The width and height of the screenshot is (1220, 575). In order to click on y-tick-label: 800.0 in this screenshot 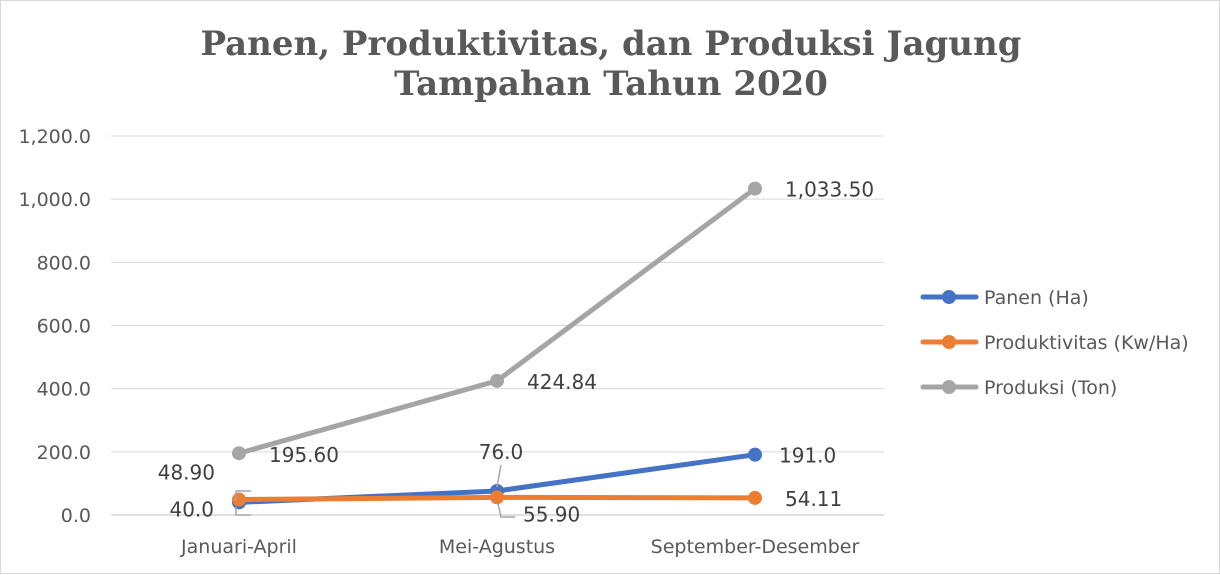, I will do `click(64, 263)`.